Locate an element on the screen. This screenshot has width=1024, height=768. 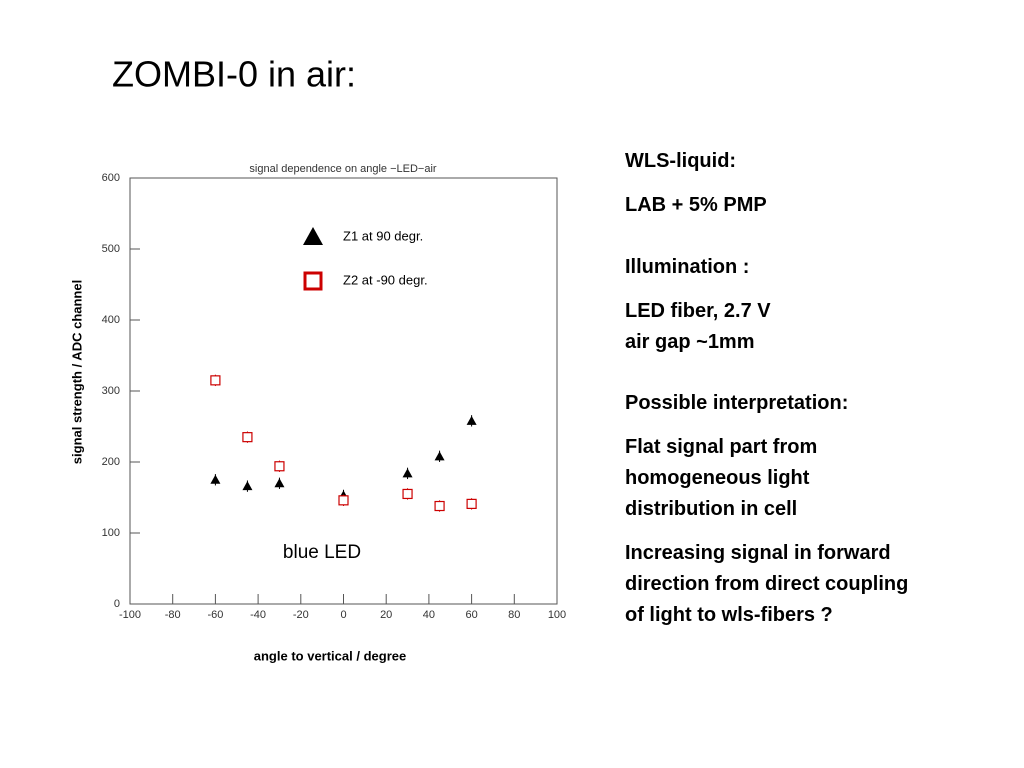
y-tick-label: 600 is located at coordinates (111, 178).